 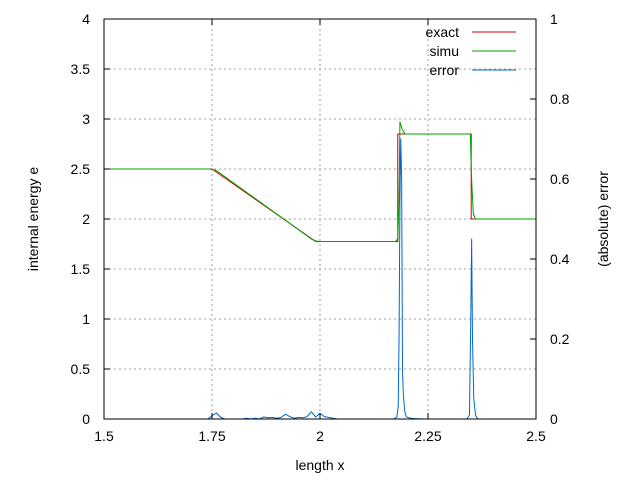 I want to click on y-tick-label: 2.5, so click(x=81, y=169).